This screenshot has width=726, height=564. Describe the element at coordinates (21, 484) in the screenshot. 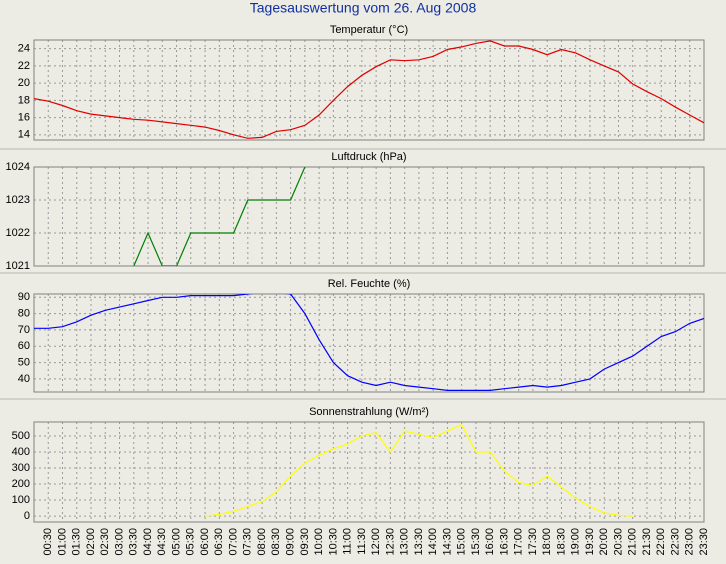

I see `y-tick-label: 200` at that location.